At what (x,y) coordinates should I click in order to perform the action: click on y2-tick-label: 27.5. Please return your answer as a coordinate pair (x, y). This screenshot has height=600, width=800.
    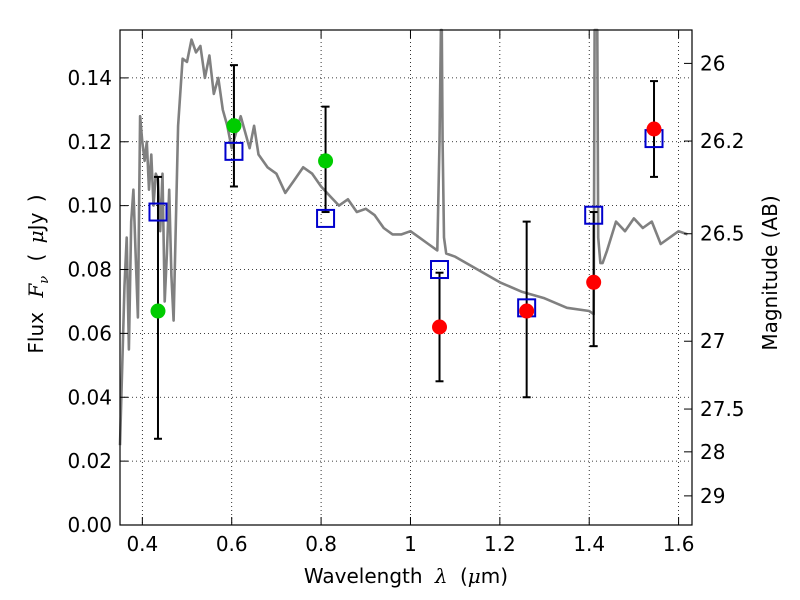
    Looking at the image, I should click on (722, 409).